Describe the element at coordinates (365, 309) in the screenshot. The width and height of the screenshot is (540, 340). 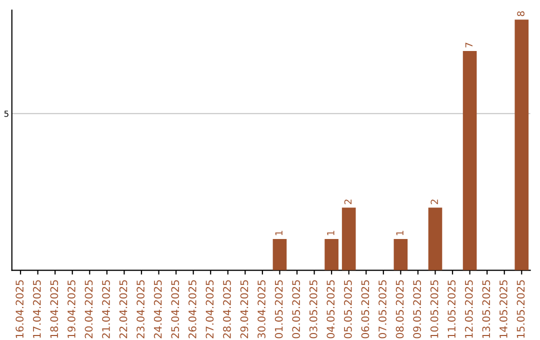
I see `x-tick-label: 06.05.2025` at that location.